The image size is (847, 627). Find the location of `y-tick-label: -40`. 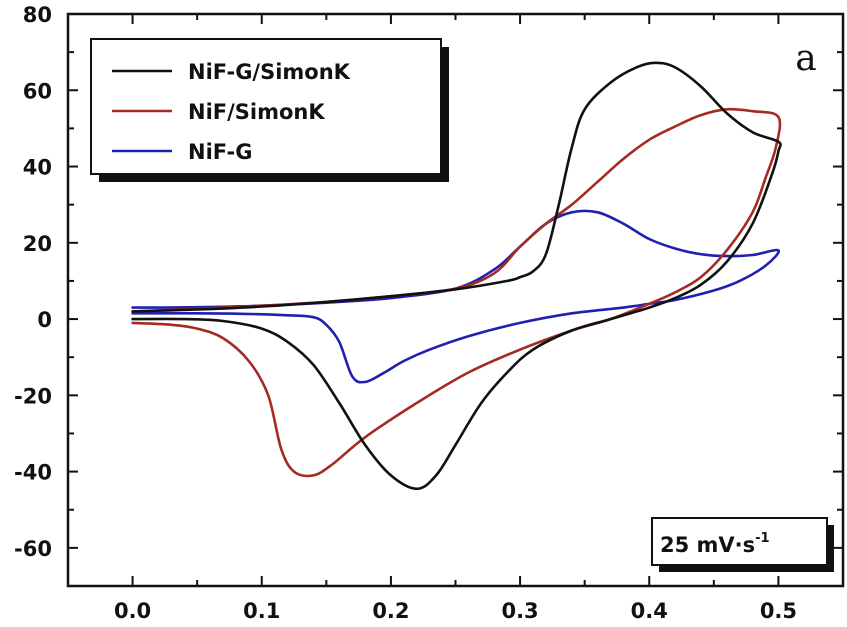

y-tick-label: -40 is located at coordinates (33, 473).